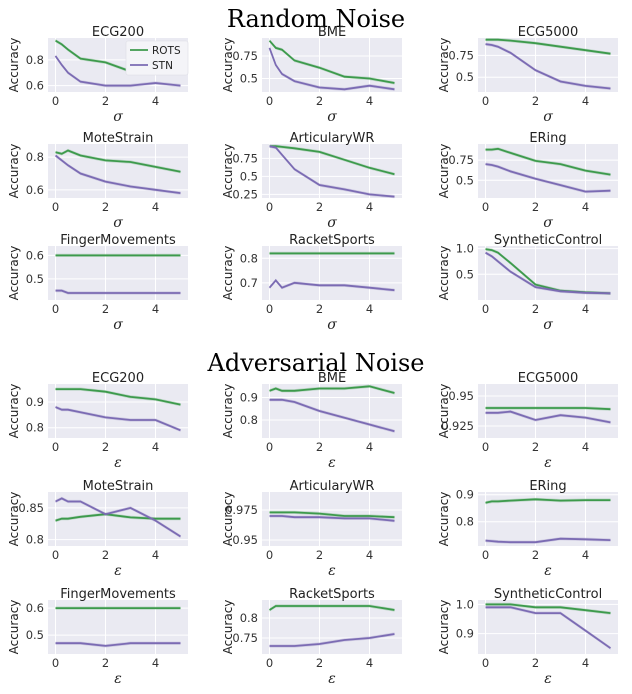  What do you see at coordinates (332, 486) in the screenshot?
I see `panel-title: ArticularyWR` at bounding box center [332, 486].